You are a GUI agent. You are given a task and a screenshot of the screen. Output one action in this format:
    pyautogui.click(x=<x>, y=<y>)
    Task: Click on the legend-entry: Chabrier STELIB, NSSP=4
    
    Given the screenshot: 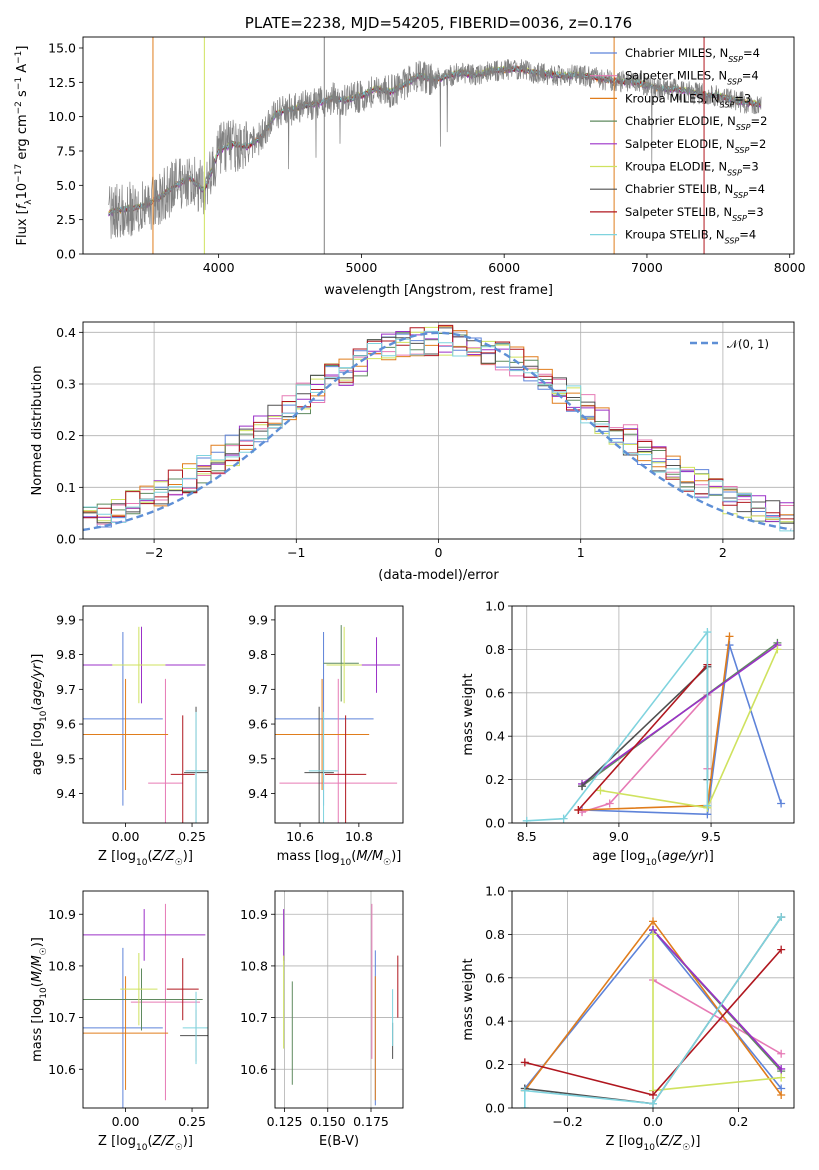 What is the action you would take?
    pyautogui.click(x=695, y=191)
    